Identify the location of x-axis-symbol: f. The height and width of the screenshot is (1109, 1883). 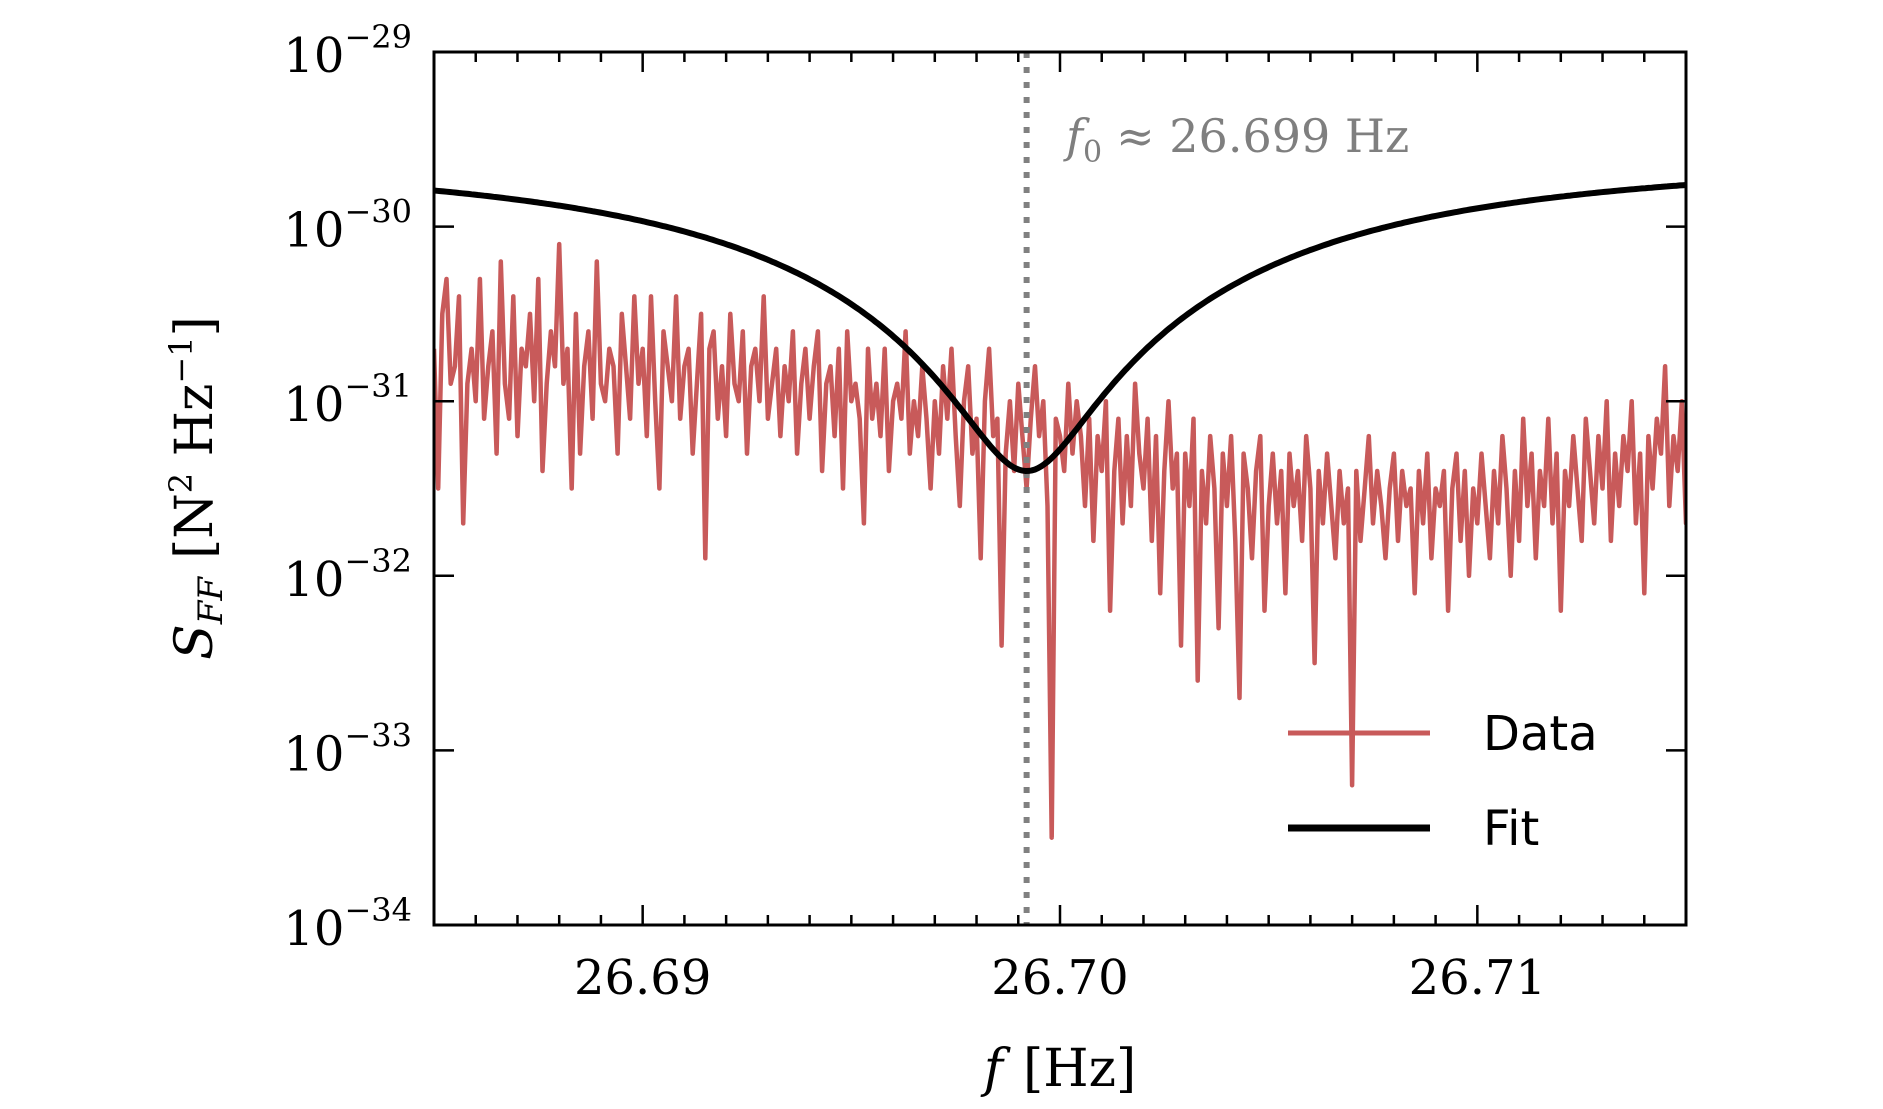
(995, 1069).